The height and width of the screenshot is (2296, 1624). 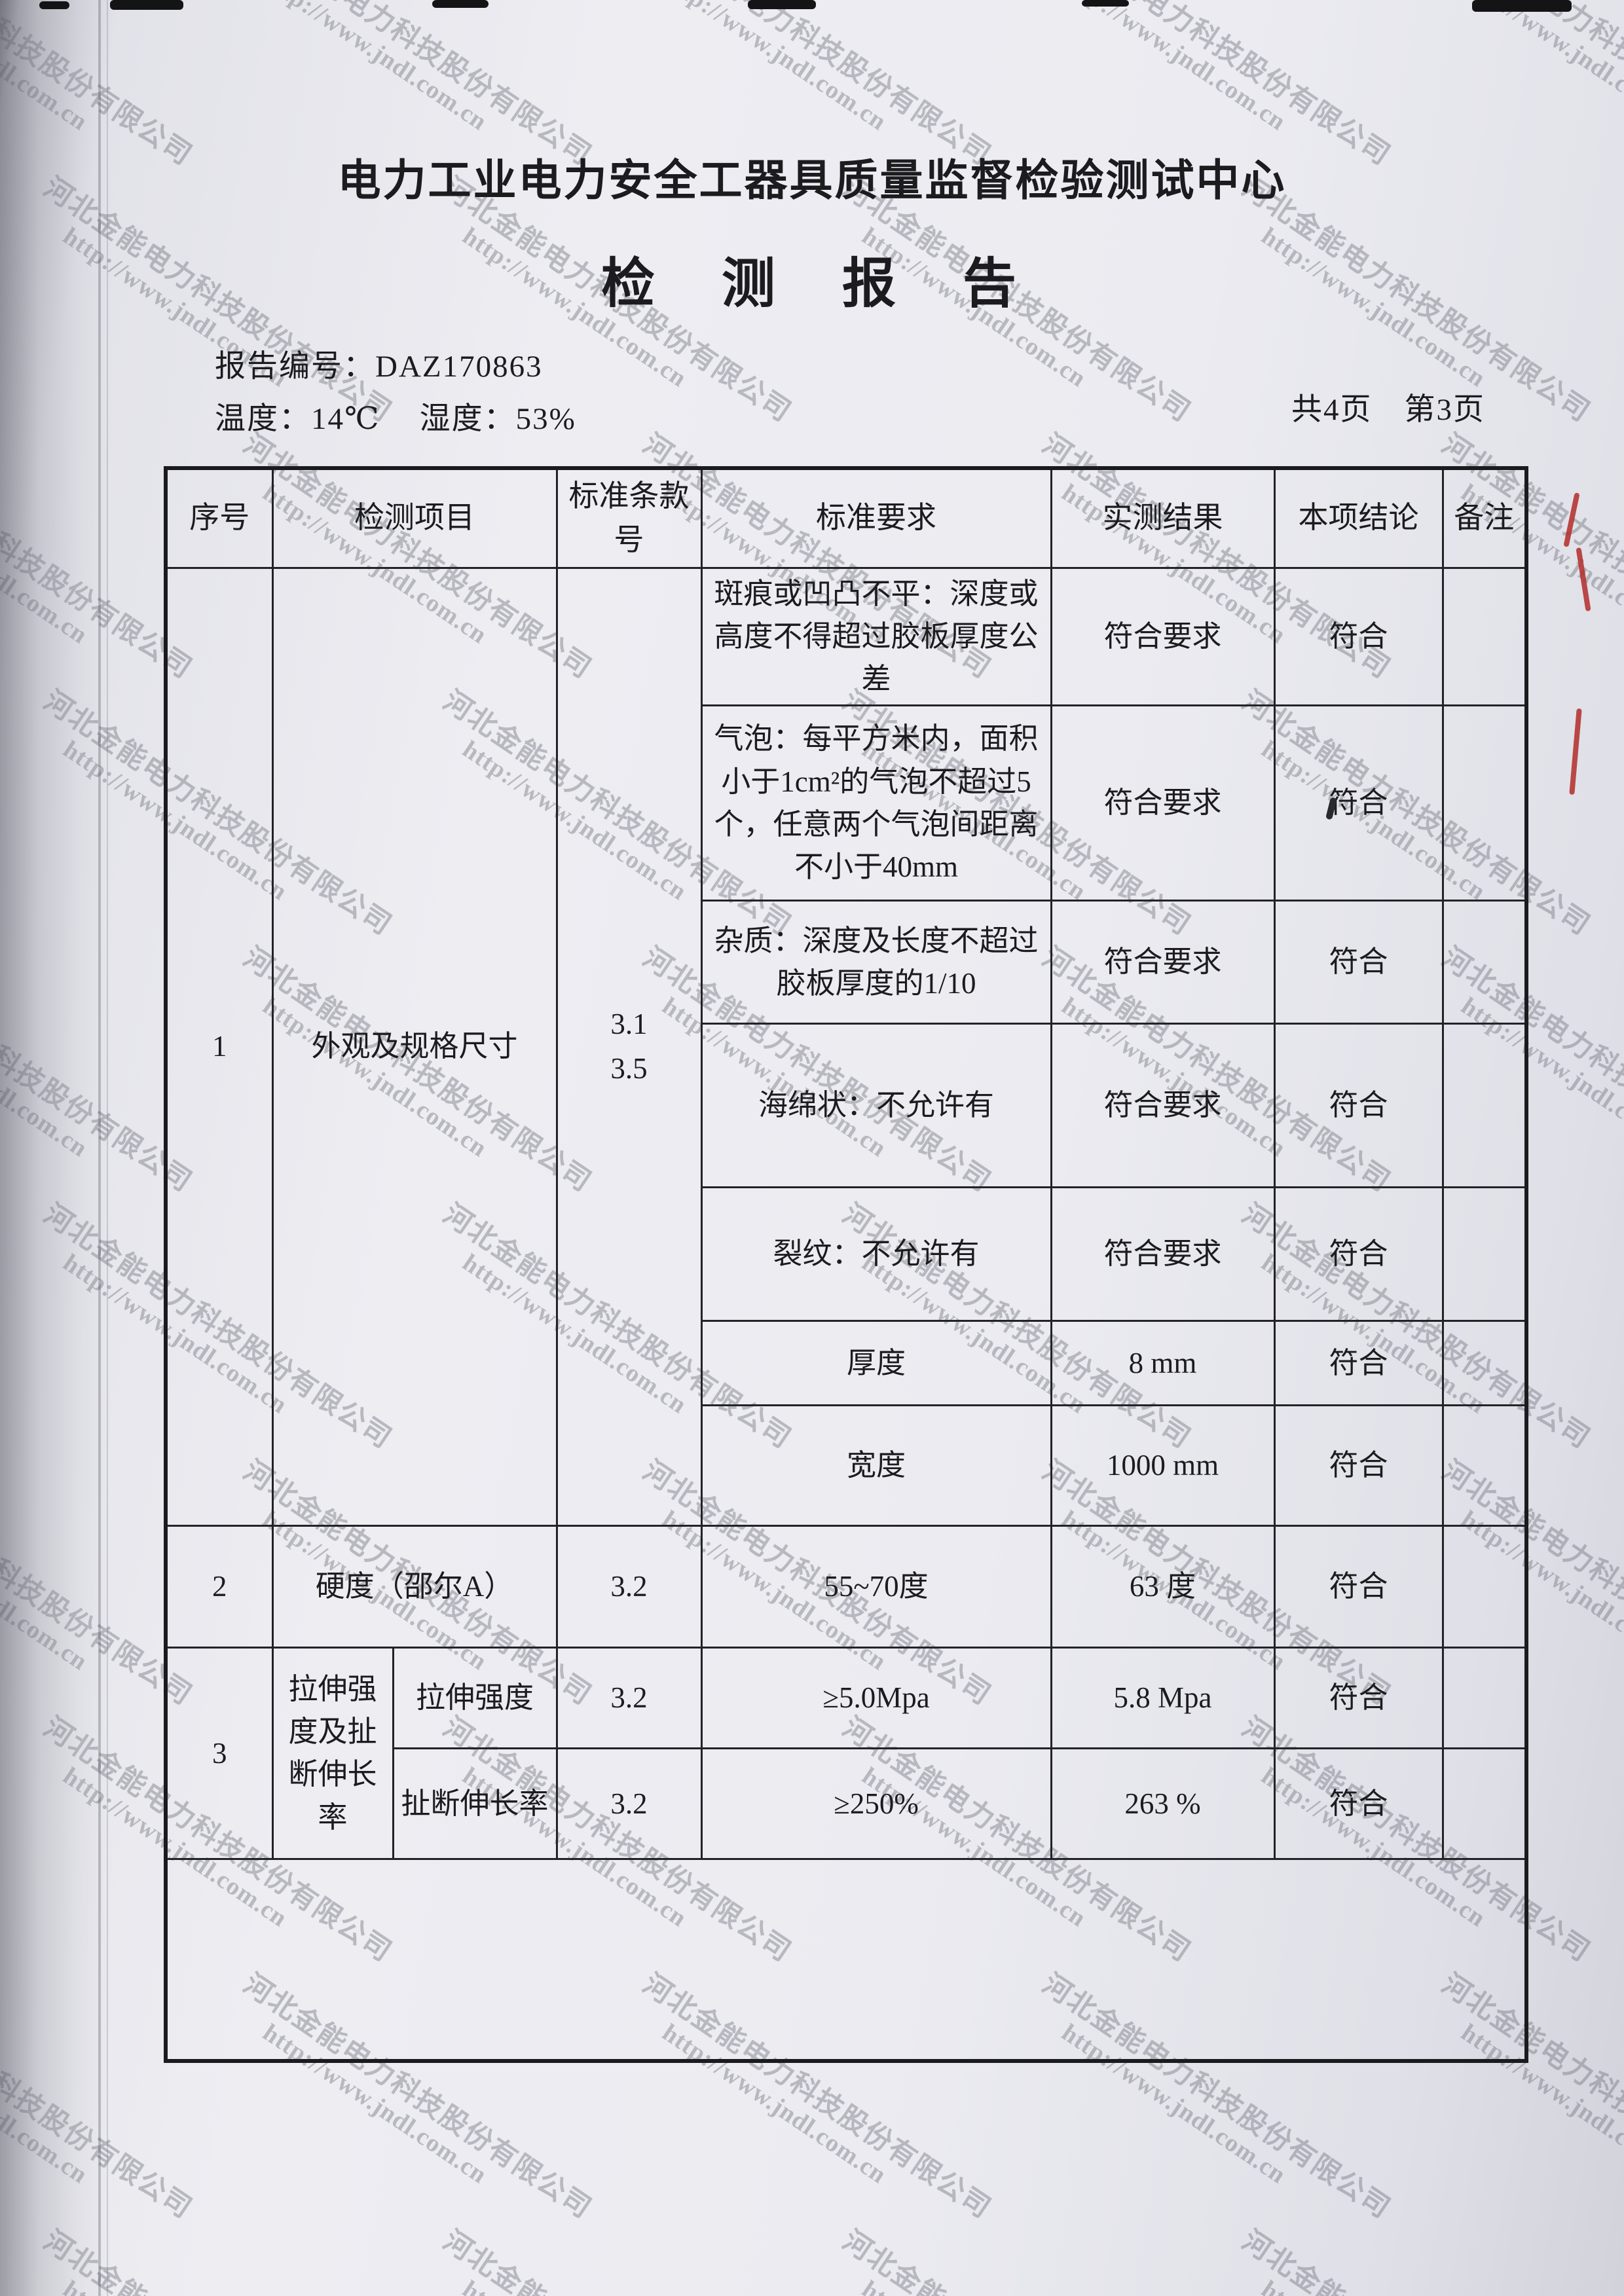 What do you see at coordinates (219, 518) in the screenshot?
I see `col-header-no: 序号` at bounding box center [219, 518].